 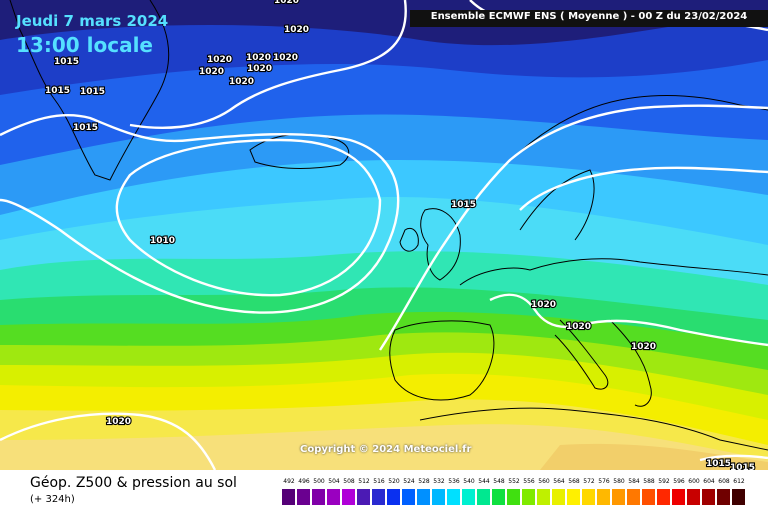 I want to click on legend-label: 532, so click(x=439, y=481).